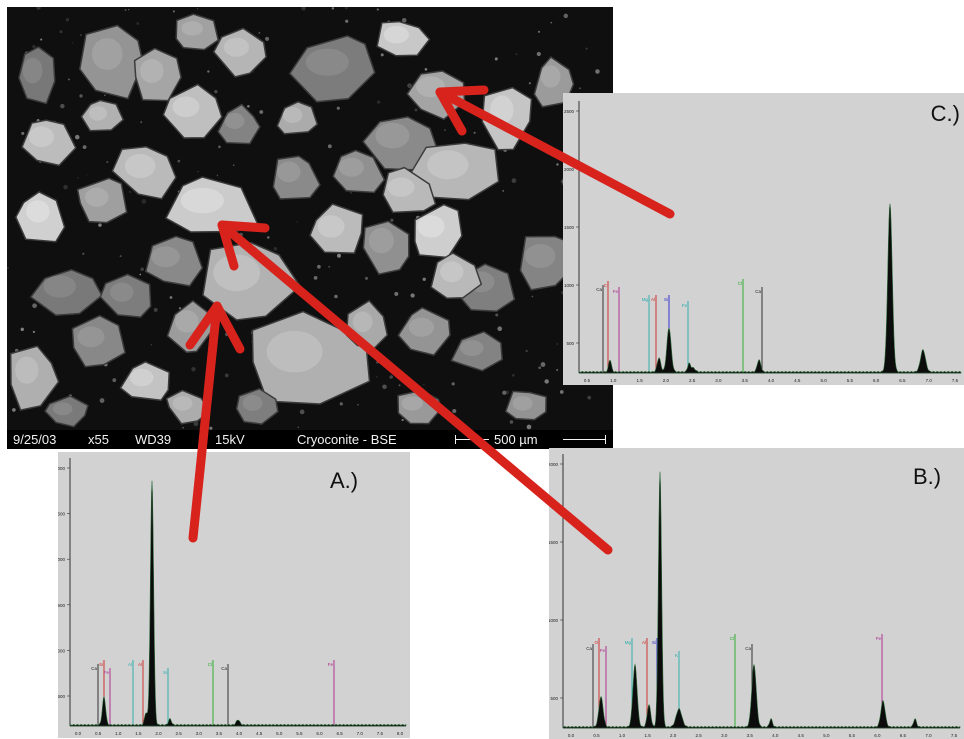 The height and width of the screenshot is (739, 964). Describe the element at coordinates (98, 439) in the screenshot. I see `sem-magnification: x55` at that location.